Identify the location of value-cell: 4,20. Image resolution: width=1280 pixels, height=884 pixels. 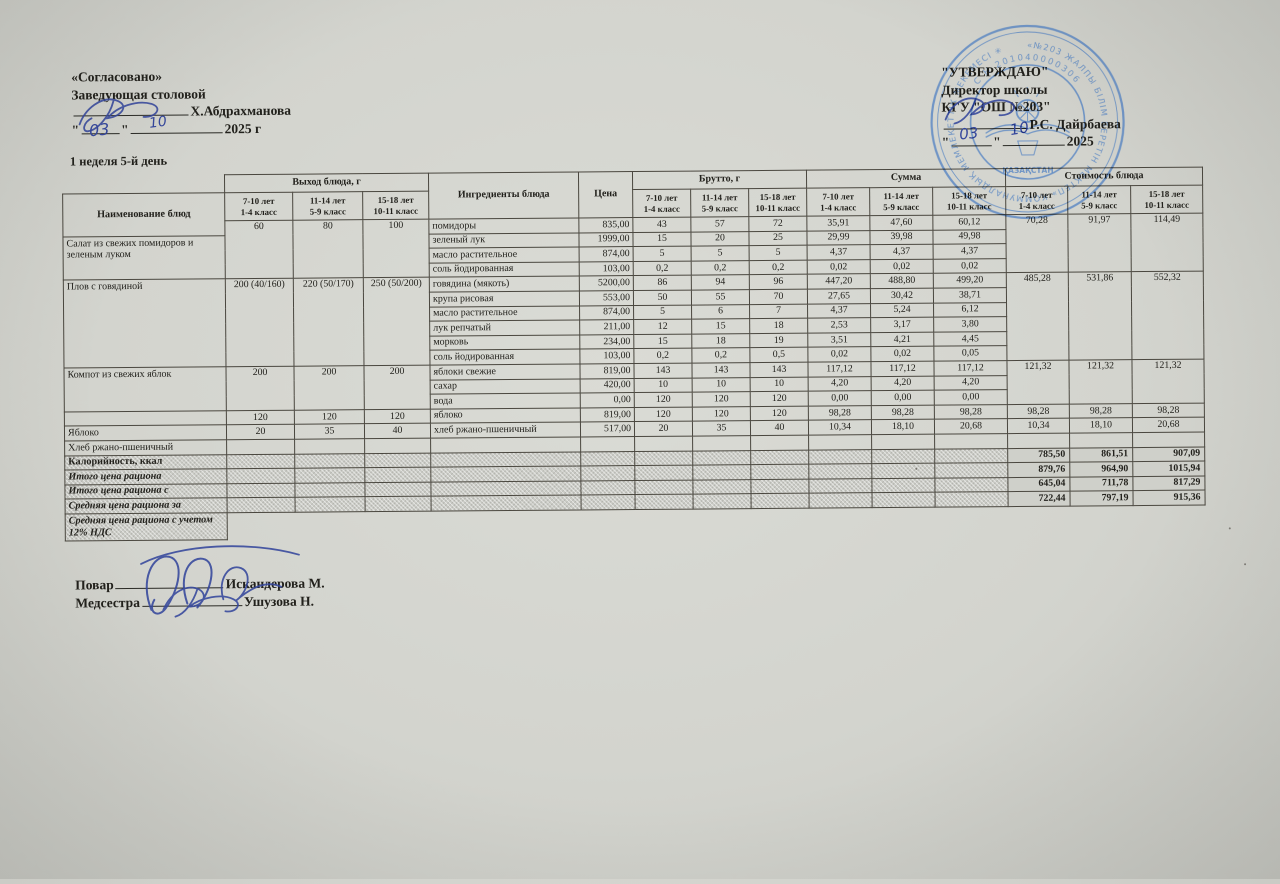
(903, 383).